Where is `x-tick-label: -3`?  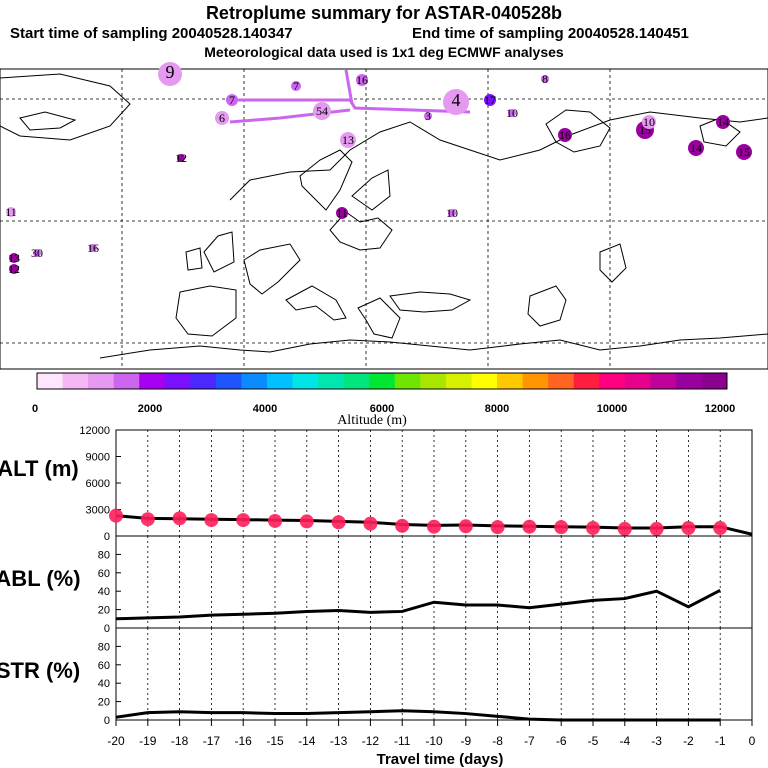
x-tick-label: -3 is located at coordinates (656, 741).